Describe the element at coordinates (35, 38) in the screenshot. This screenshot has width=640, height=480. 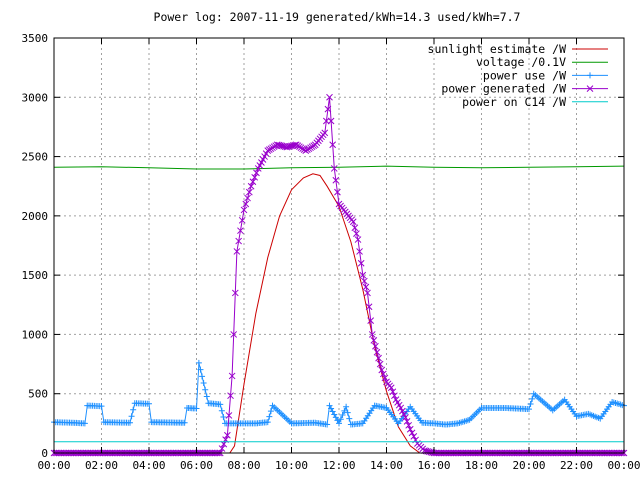
I see `y-tick-label: 3500` at that location.